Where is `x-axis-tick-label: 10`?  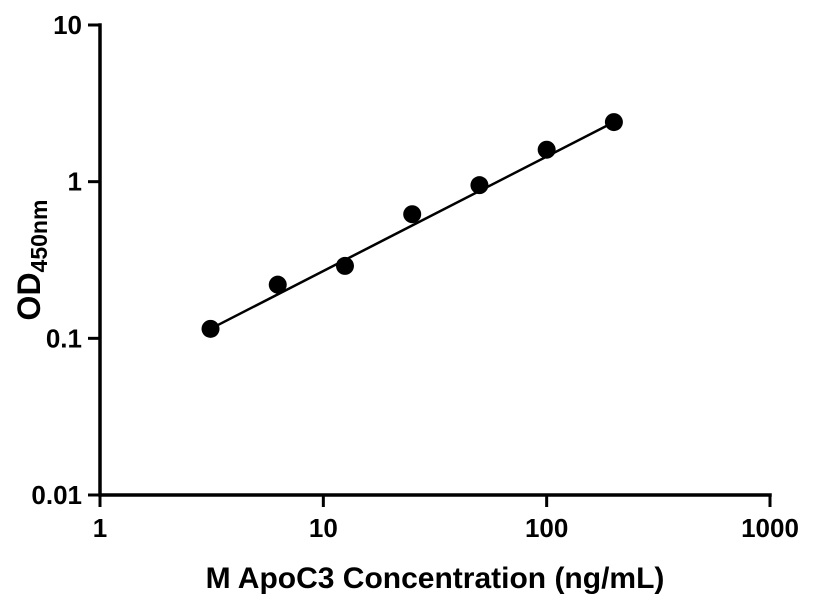 x-axis-tick-label: 10 is located at coordinates (323, 528).